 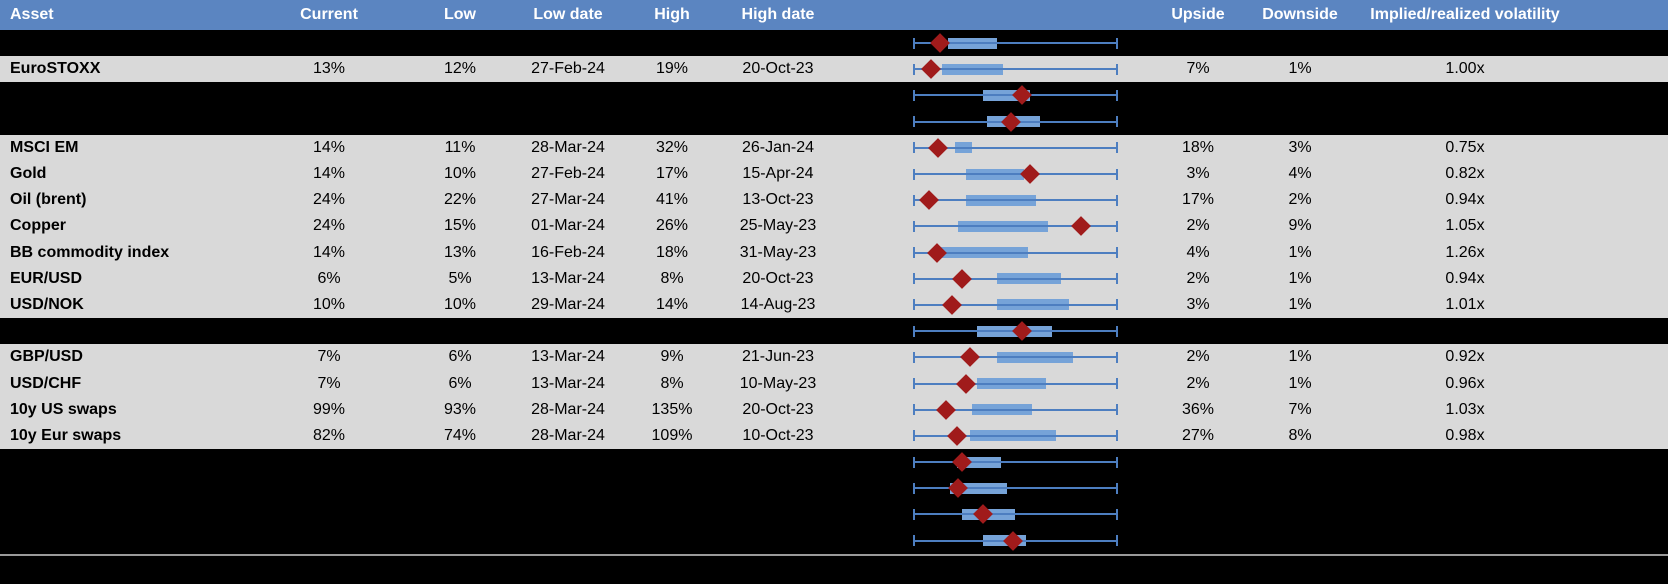 I want to click on header-current: Current, so click(x=329, y=14).